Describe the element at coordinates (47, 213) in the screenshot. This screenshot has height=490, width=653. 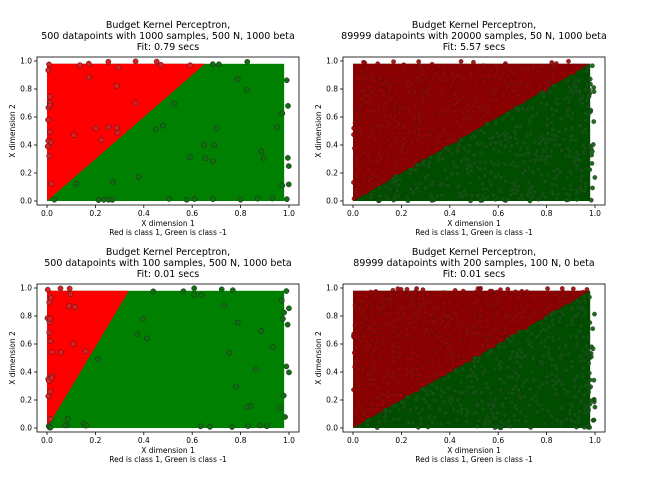
I see `x-tick-label: 0.0` at that location.